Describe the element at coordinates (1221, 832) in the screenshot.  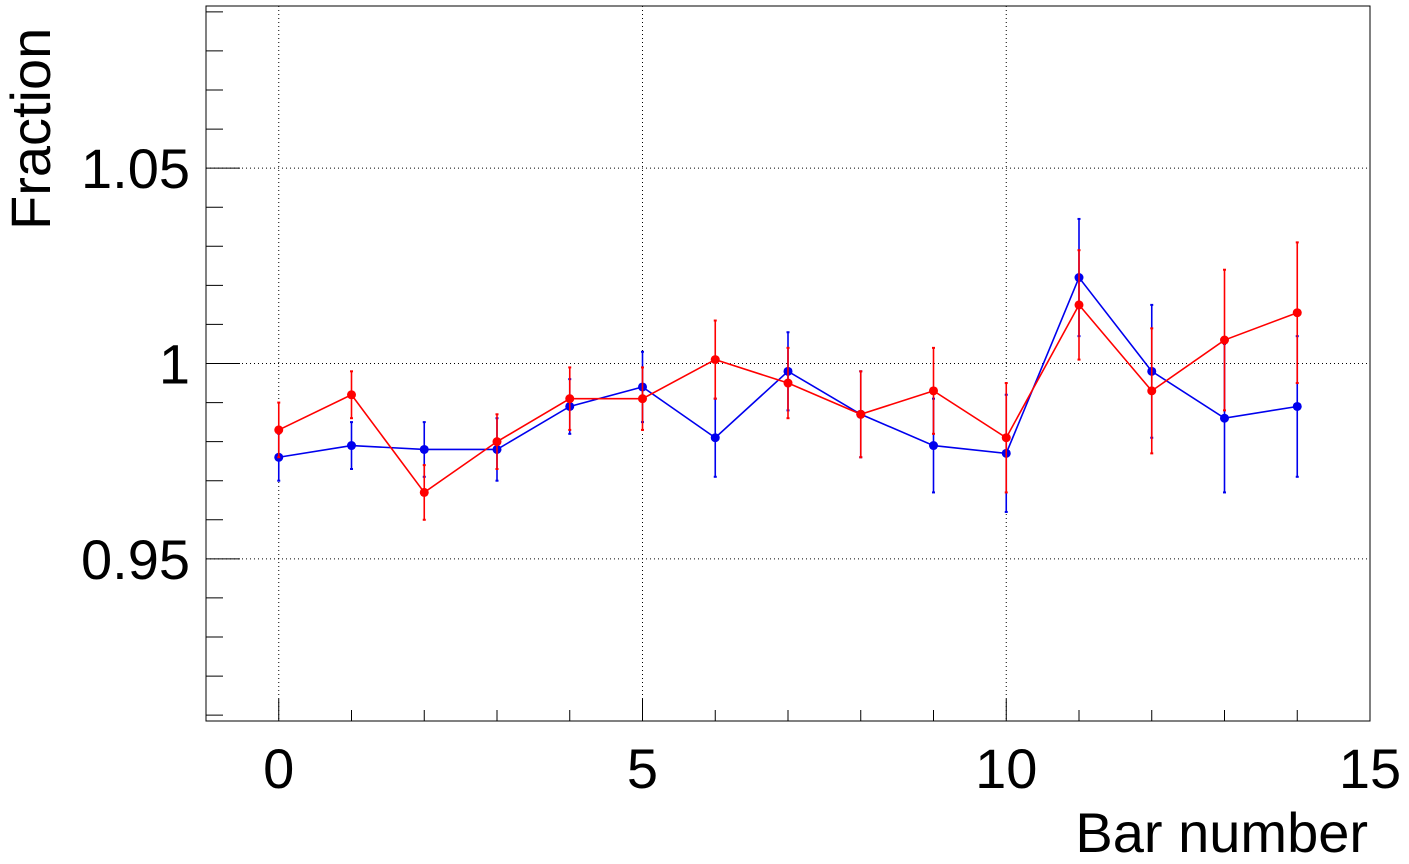
I see `x-axis-label: Bar number` at that location.